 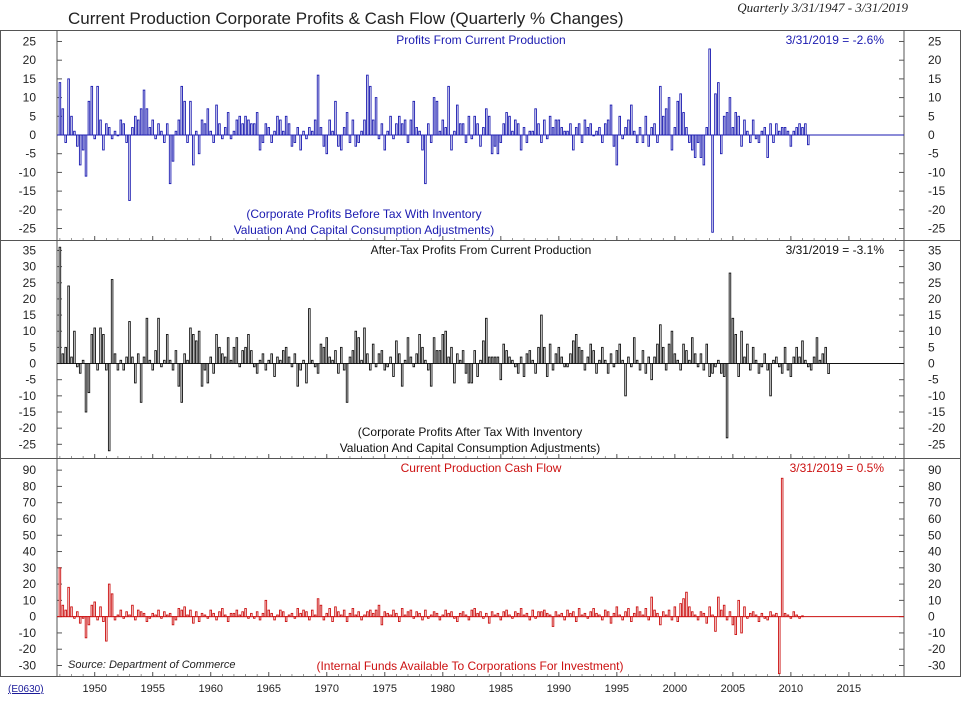 What do you see at coordinates (28, 444) in the screenshot?
I see `y-tick-label-left: -25` at bounding box center [28, 444].